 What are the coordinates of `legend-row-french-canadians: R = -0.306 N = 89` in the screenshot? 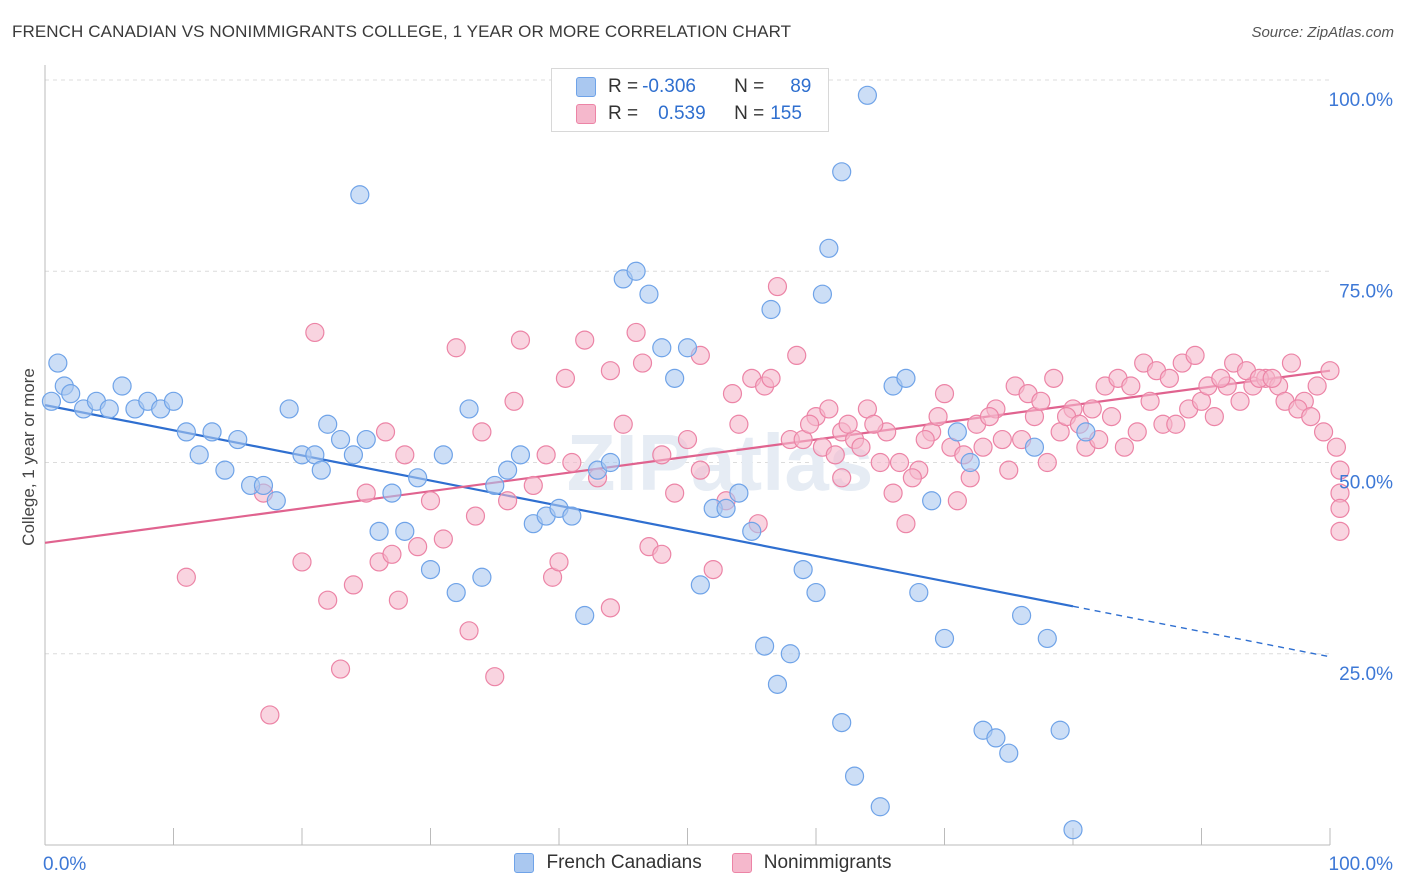 It's located at (693, 87).